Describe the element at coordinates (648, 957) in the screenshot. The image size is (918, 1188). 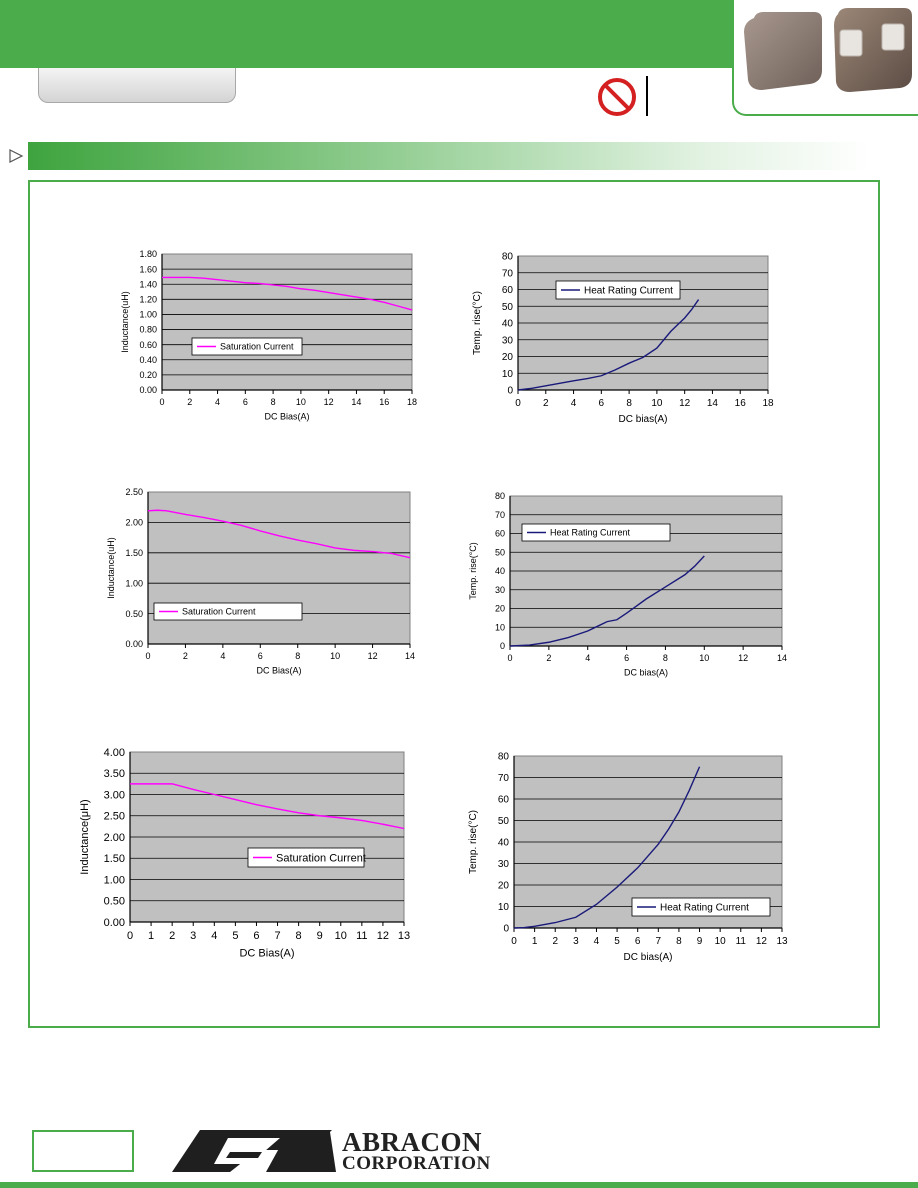
I see `x-axis-label: DC bias(A)` at that location.